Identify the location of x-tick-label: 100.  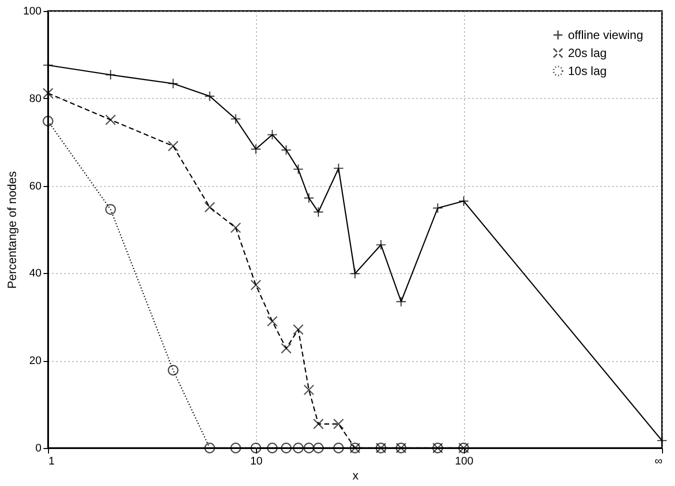
(464, 462).